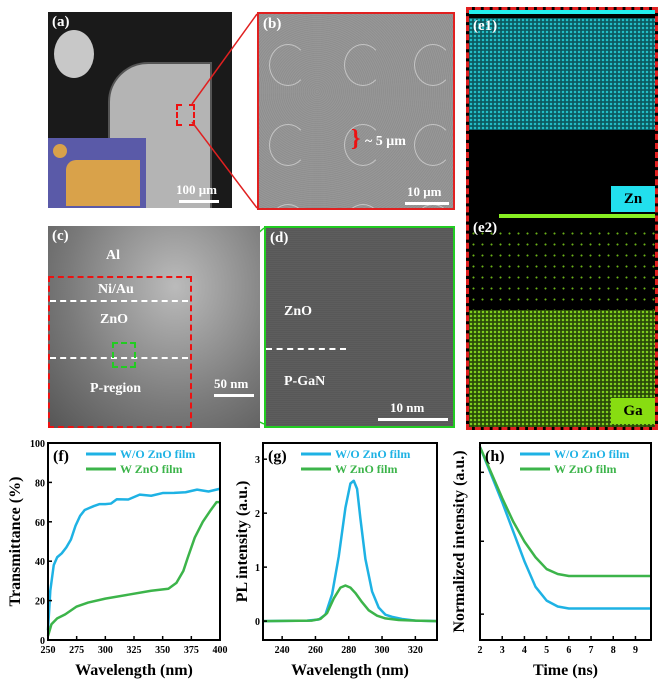 The height and width of the screenshot is (683, 668). Describe the element at coordinates (162, 650) in the screenshot. I see `x-tick-label: 350` at that location.